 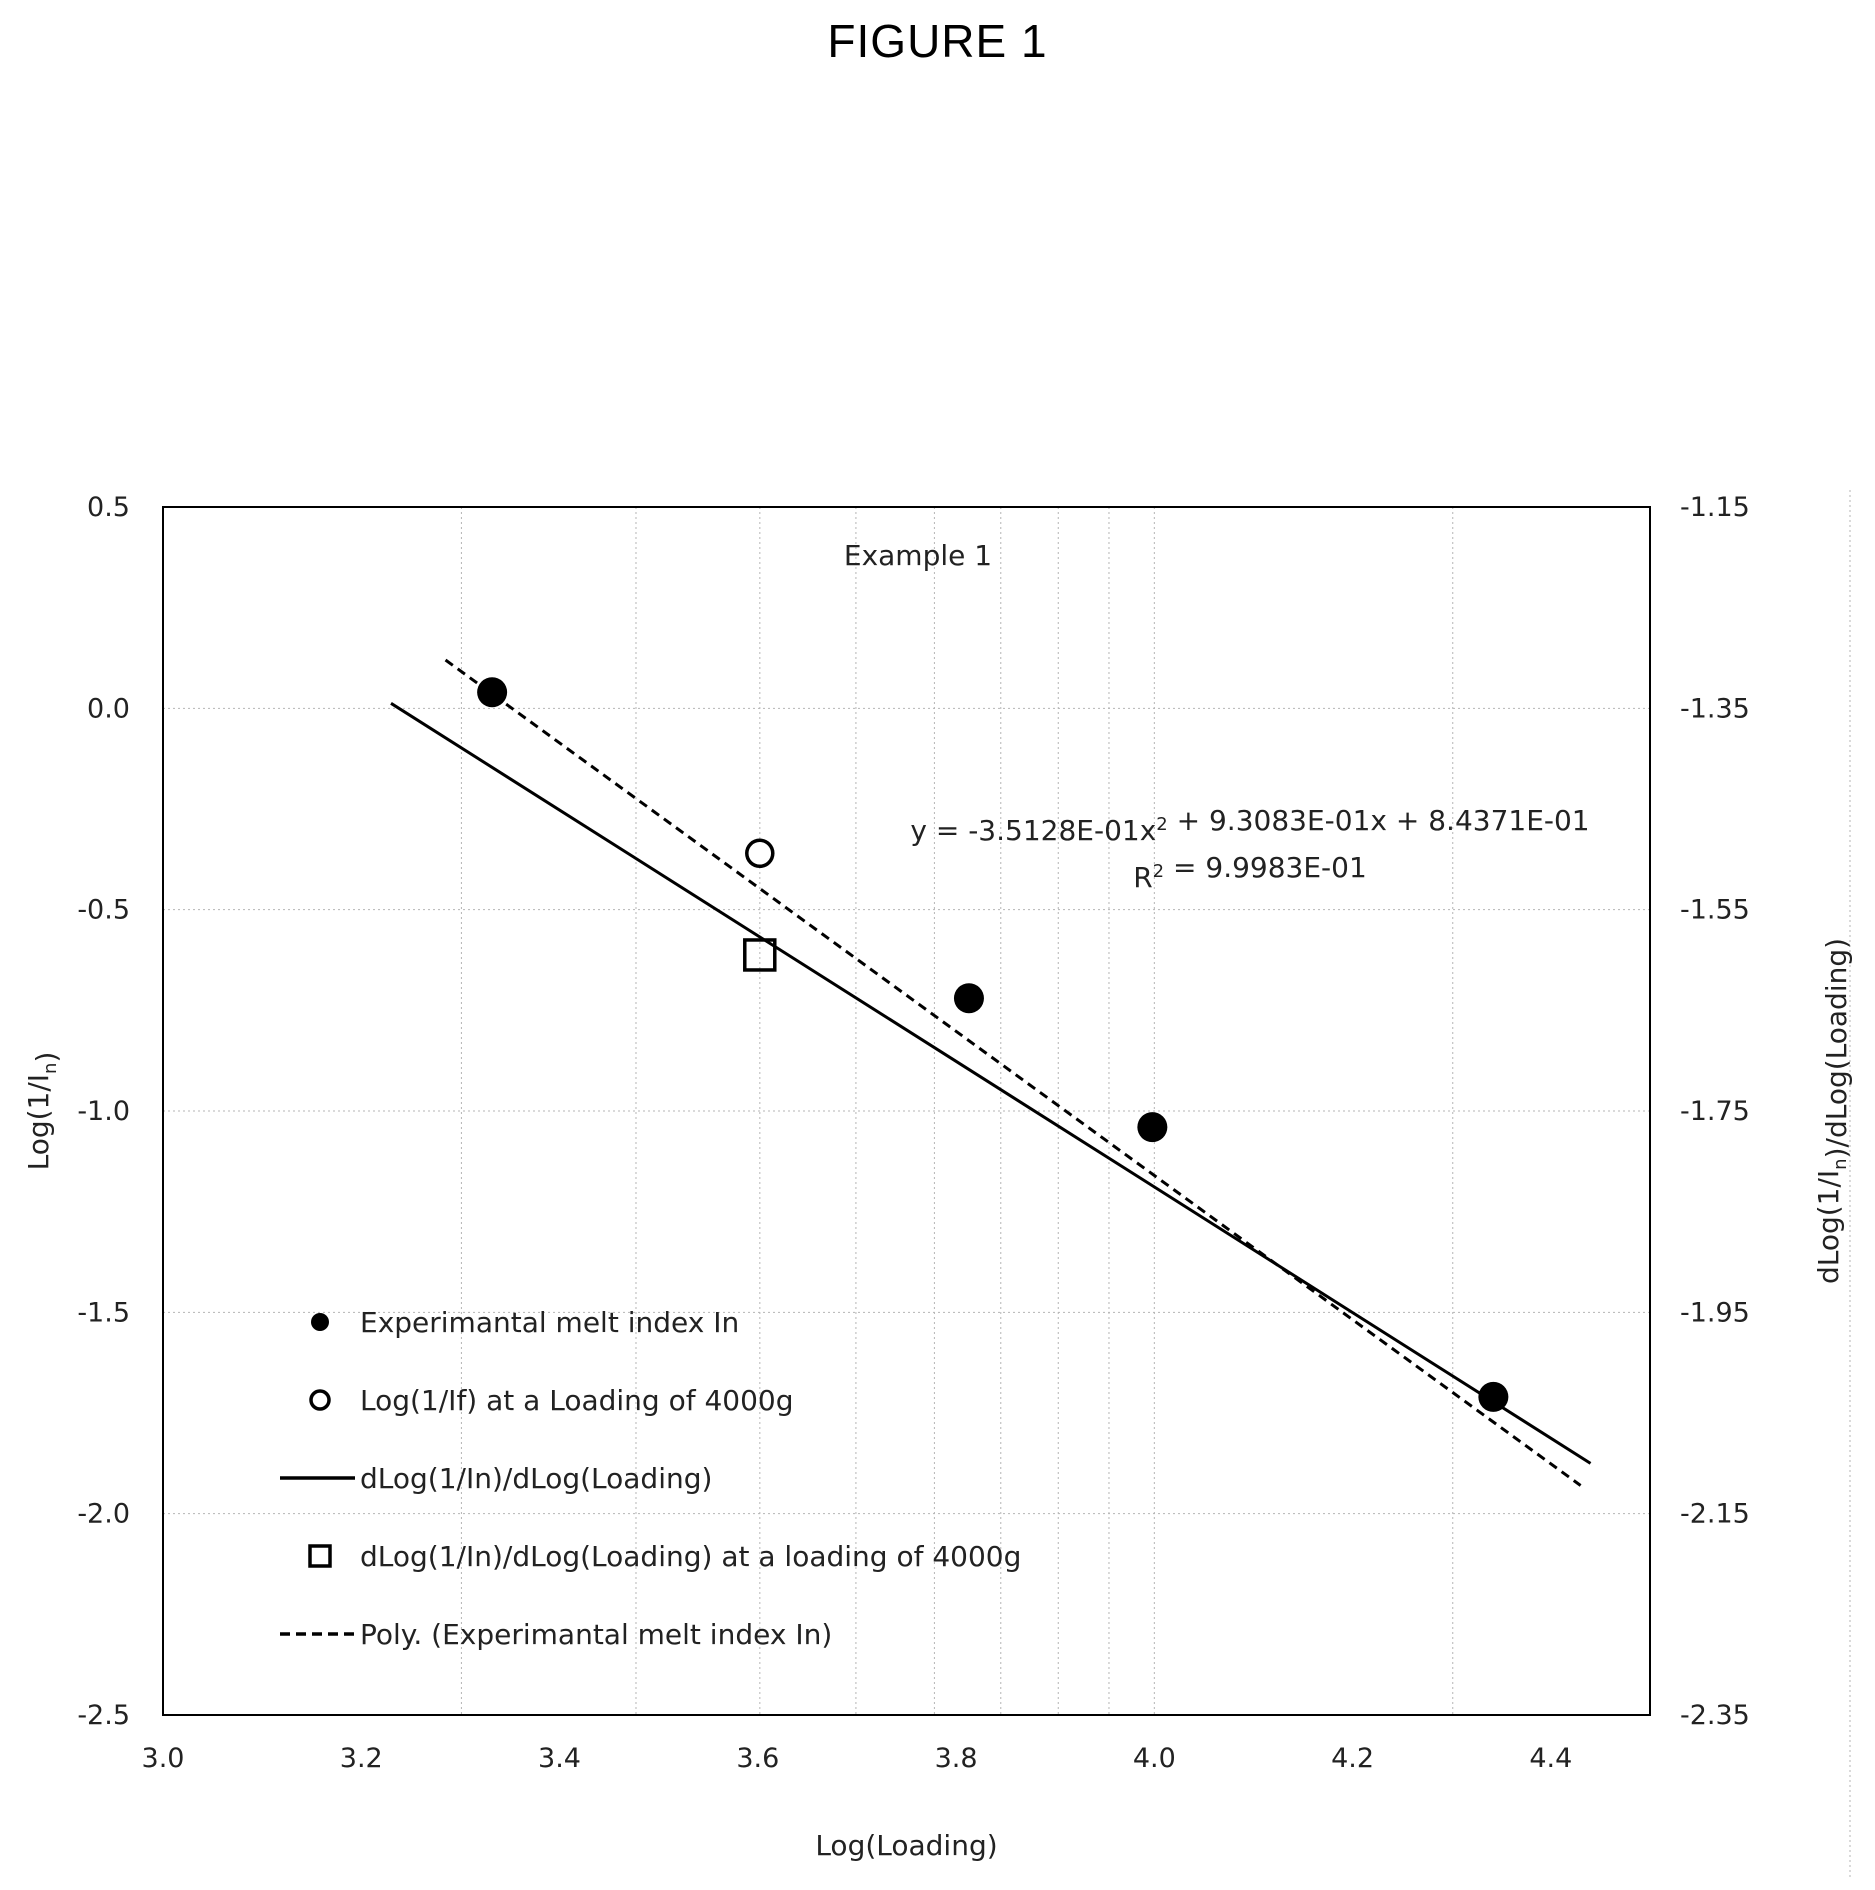 I want to click on x-tick-label: 4.0, so click(x=1154, y=1758).